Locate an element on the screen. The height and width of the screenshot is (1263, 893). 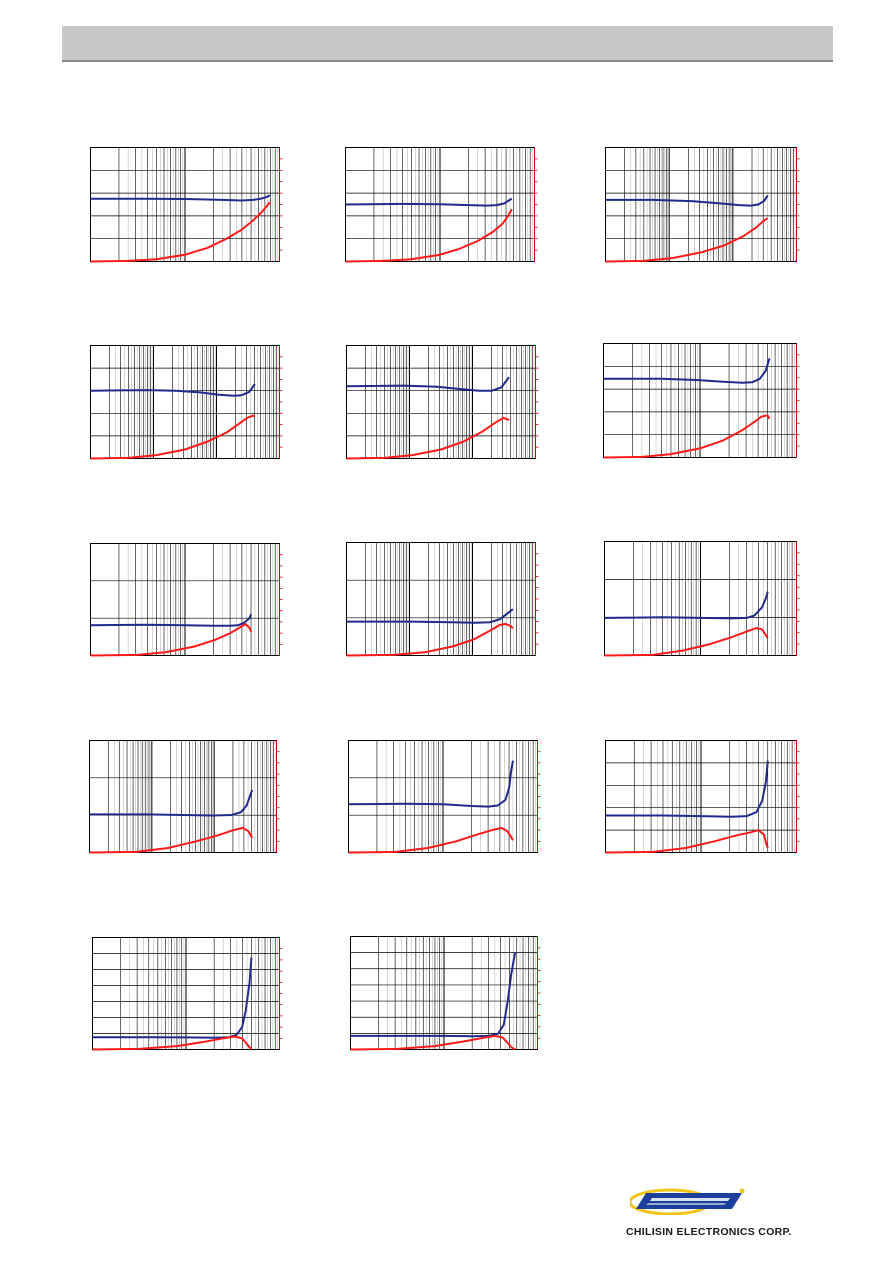
chilisin-logo-mark is located at coordinates (687, 1201).